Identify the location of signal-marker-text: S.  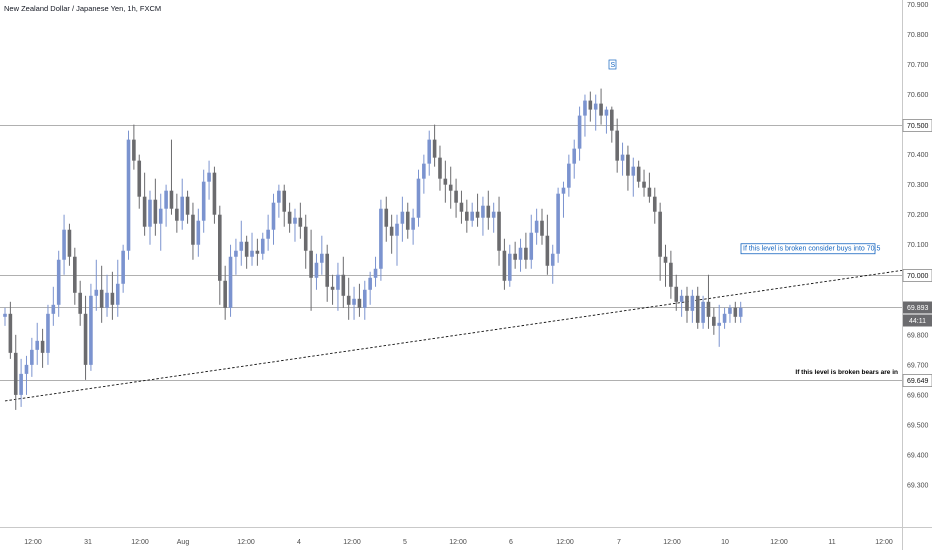
(613, 65).